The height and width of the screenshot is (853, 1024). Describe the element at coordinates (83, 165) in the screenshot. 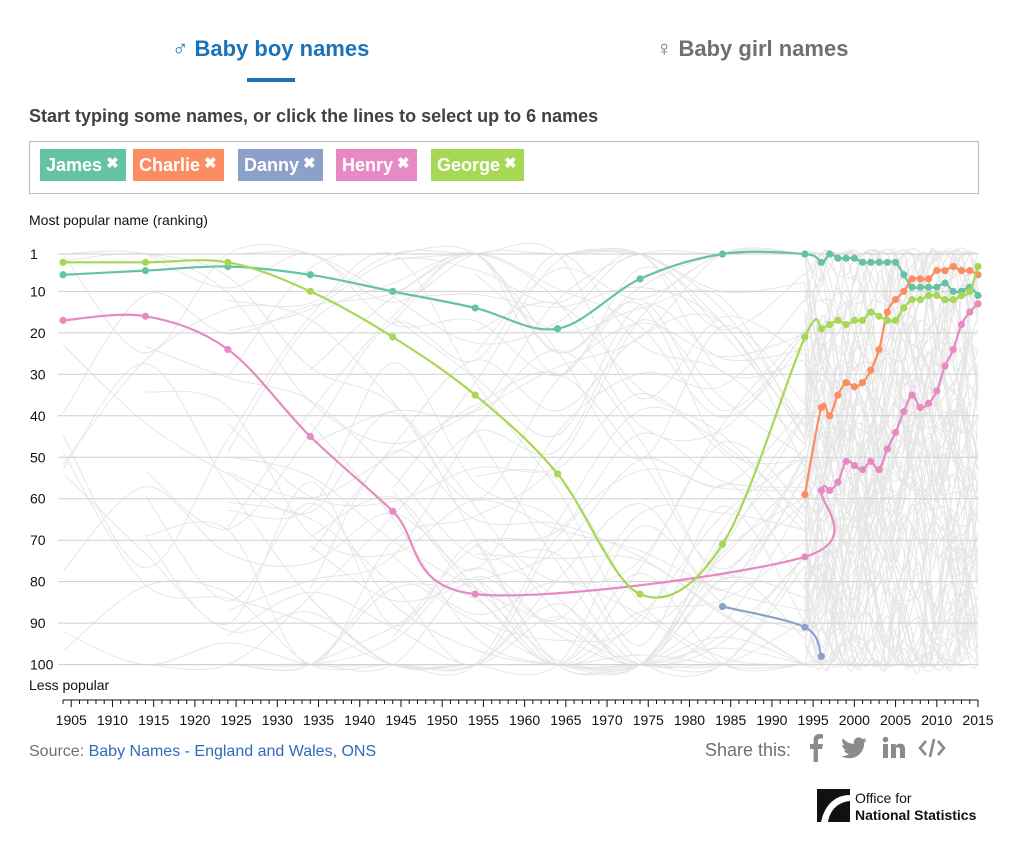

I see `name-chip-james: James ✖` at that location.